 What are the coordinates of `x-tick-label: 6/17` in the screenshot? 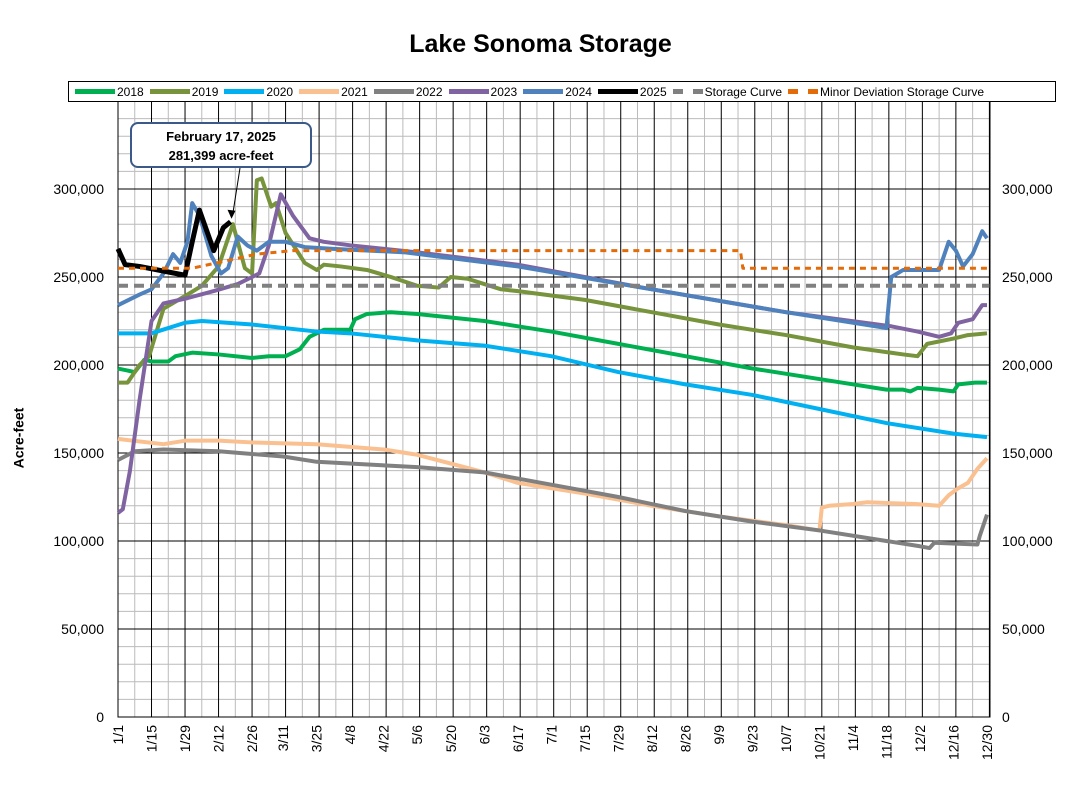 It's located at (518, 738).